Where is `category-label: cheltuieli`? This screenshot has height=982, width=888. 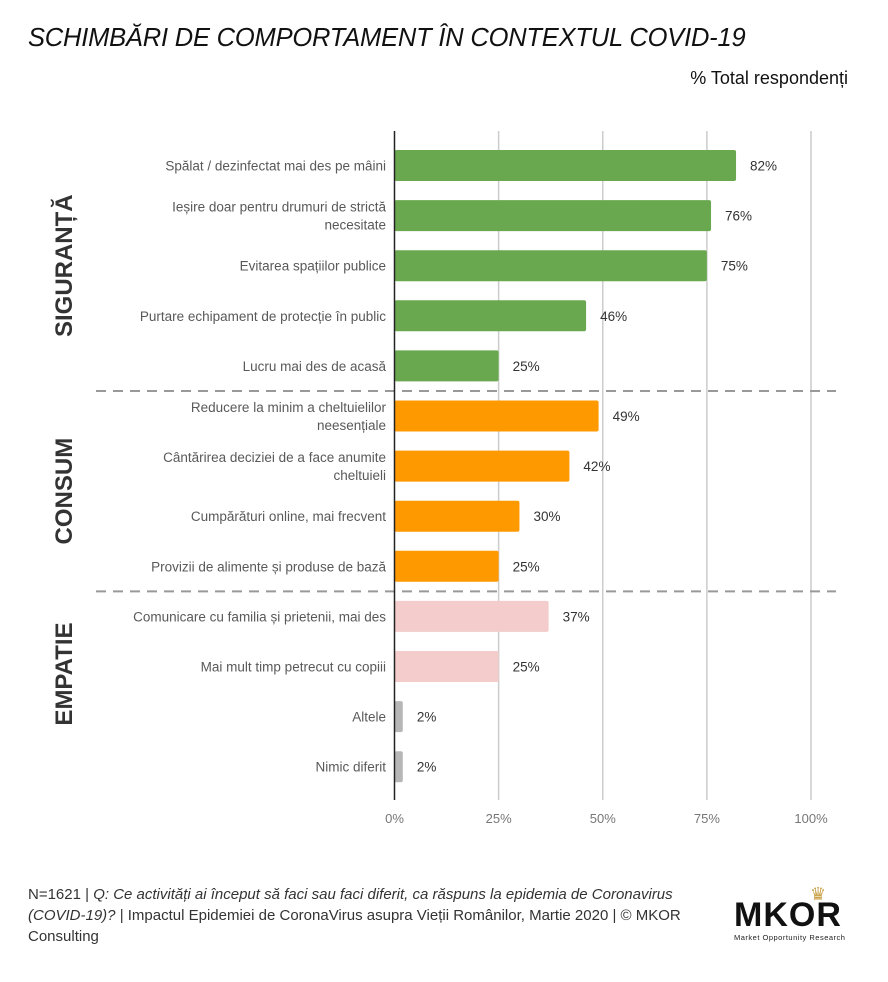 category-label: cheltuieli is located at coordinates (359, 475).